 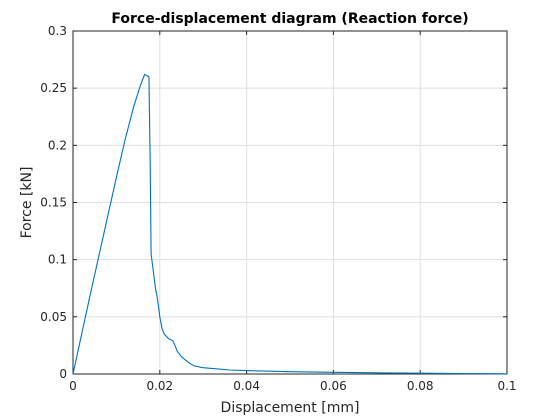 I want to click on x-tick-label: 0, so click(x=73, y=386).